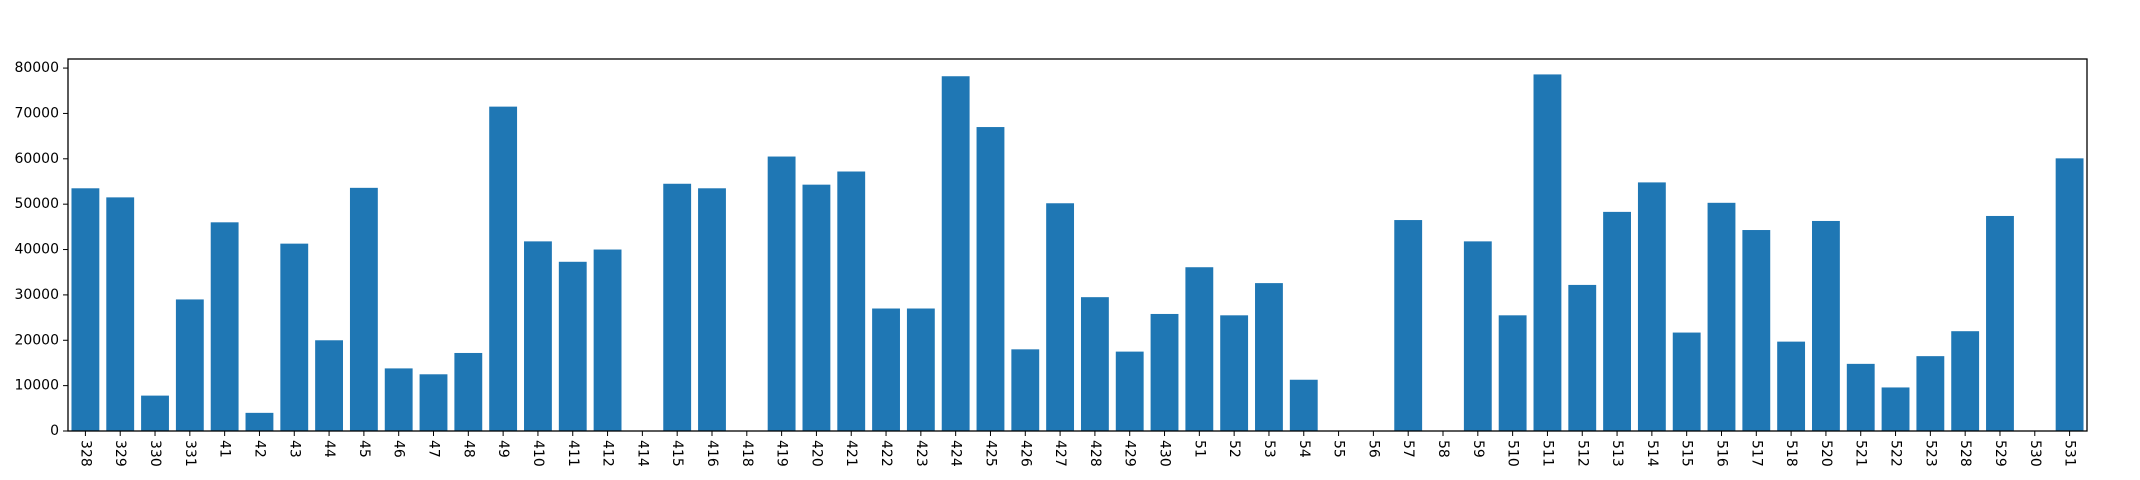  Describe the element at coordinates (1478, 449) in the screenshot. I see `x-tick-label: 59` at that location.